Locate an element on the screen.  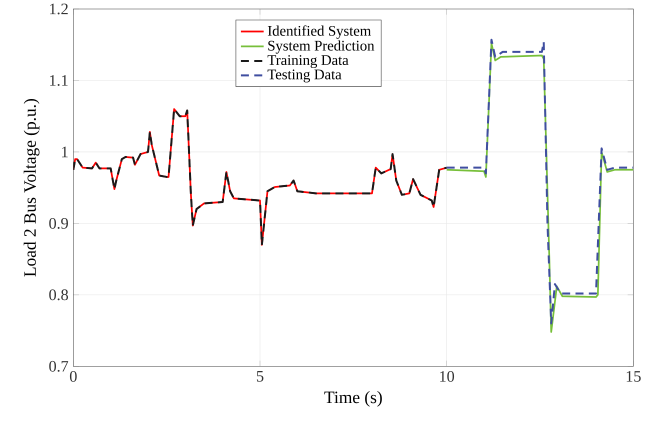
legend-label: Testing Data is located at coordinates (305, 76).